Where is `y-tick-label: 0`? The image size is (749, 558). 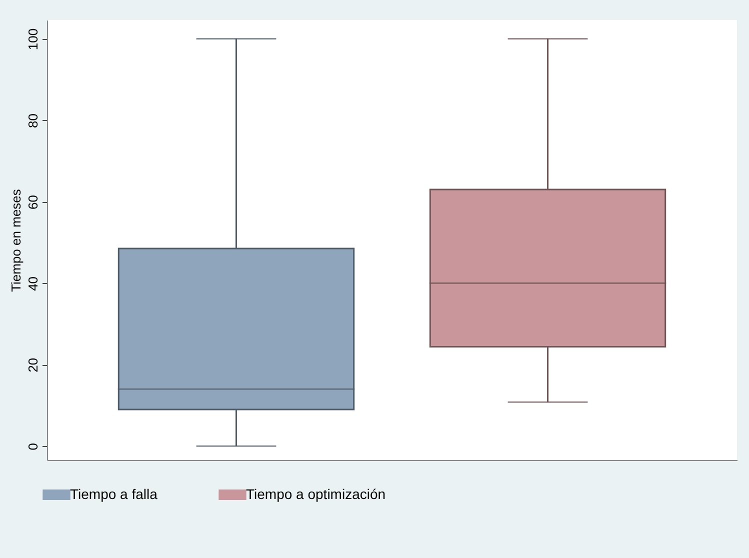 y-tick-label: 0 is located at coordinates (33, 446).